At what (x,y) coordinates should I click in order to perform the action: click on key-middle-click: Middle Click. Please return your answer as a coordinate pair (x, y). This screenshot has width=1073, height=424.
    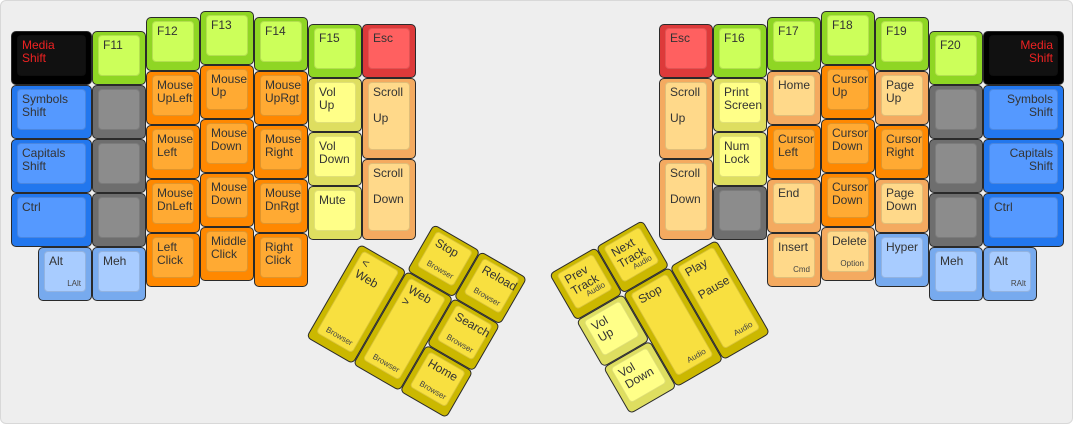
    Looking at the image, I should click on (227, 254).